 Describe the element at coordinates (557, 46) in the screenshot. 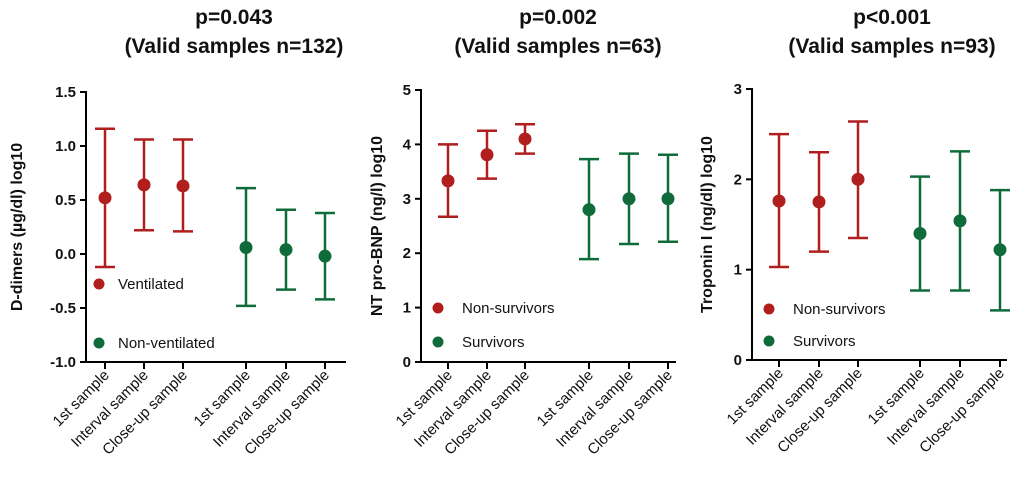

I see `chart-subtitle: (Valid samples n=63)` at that location.